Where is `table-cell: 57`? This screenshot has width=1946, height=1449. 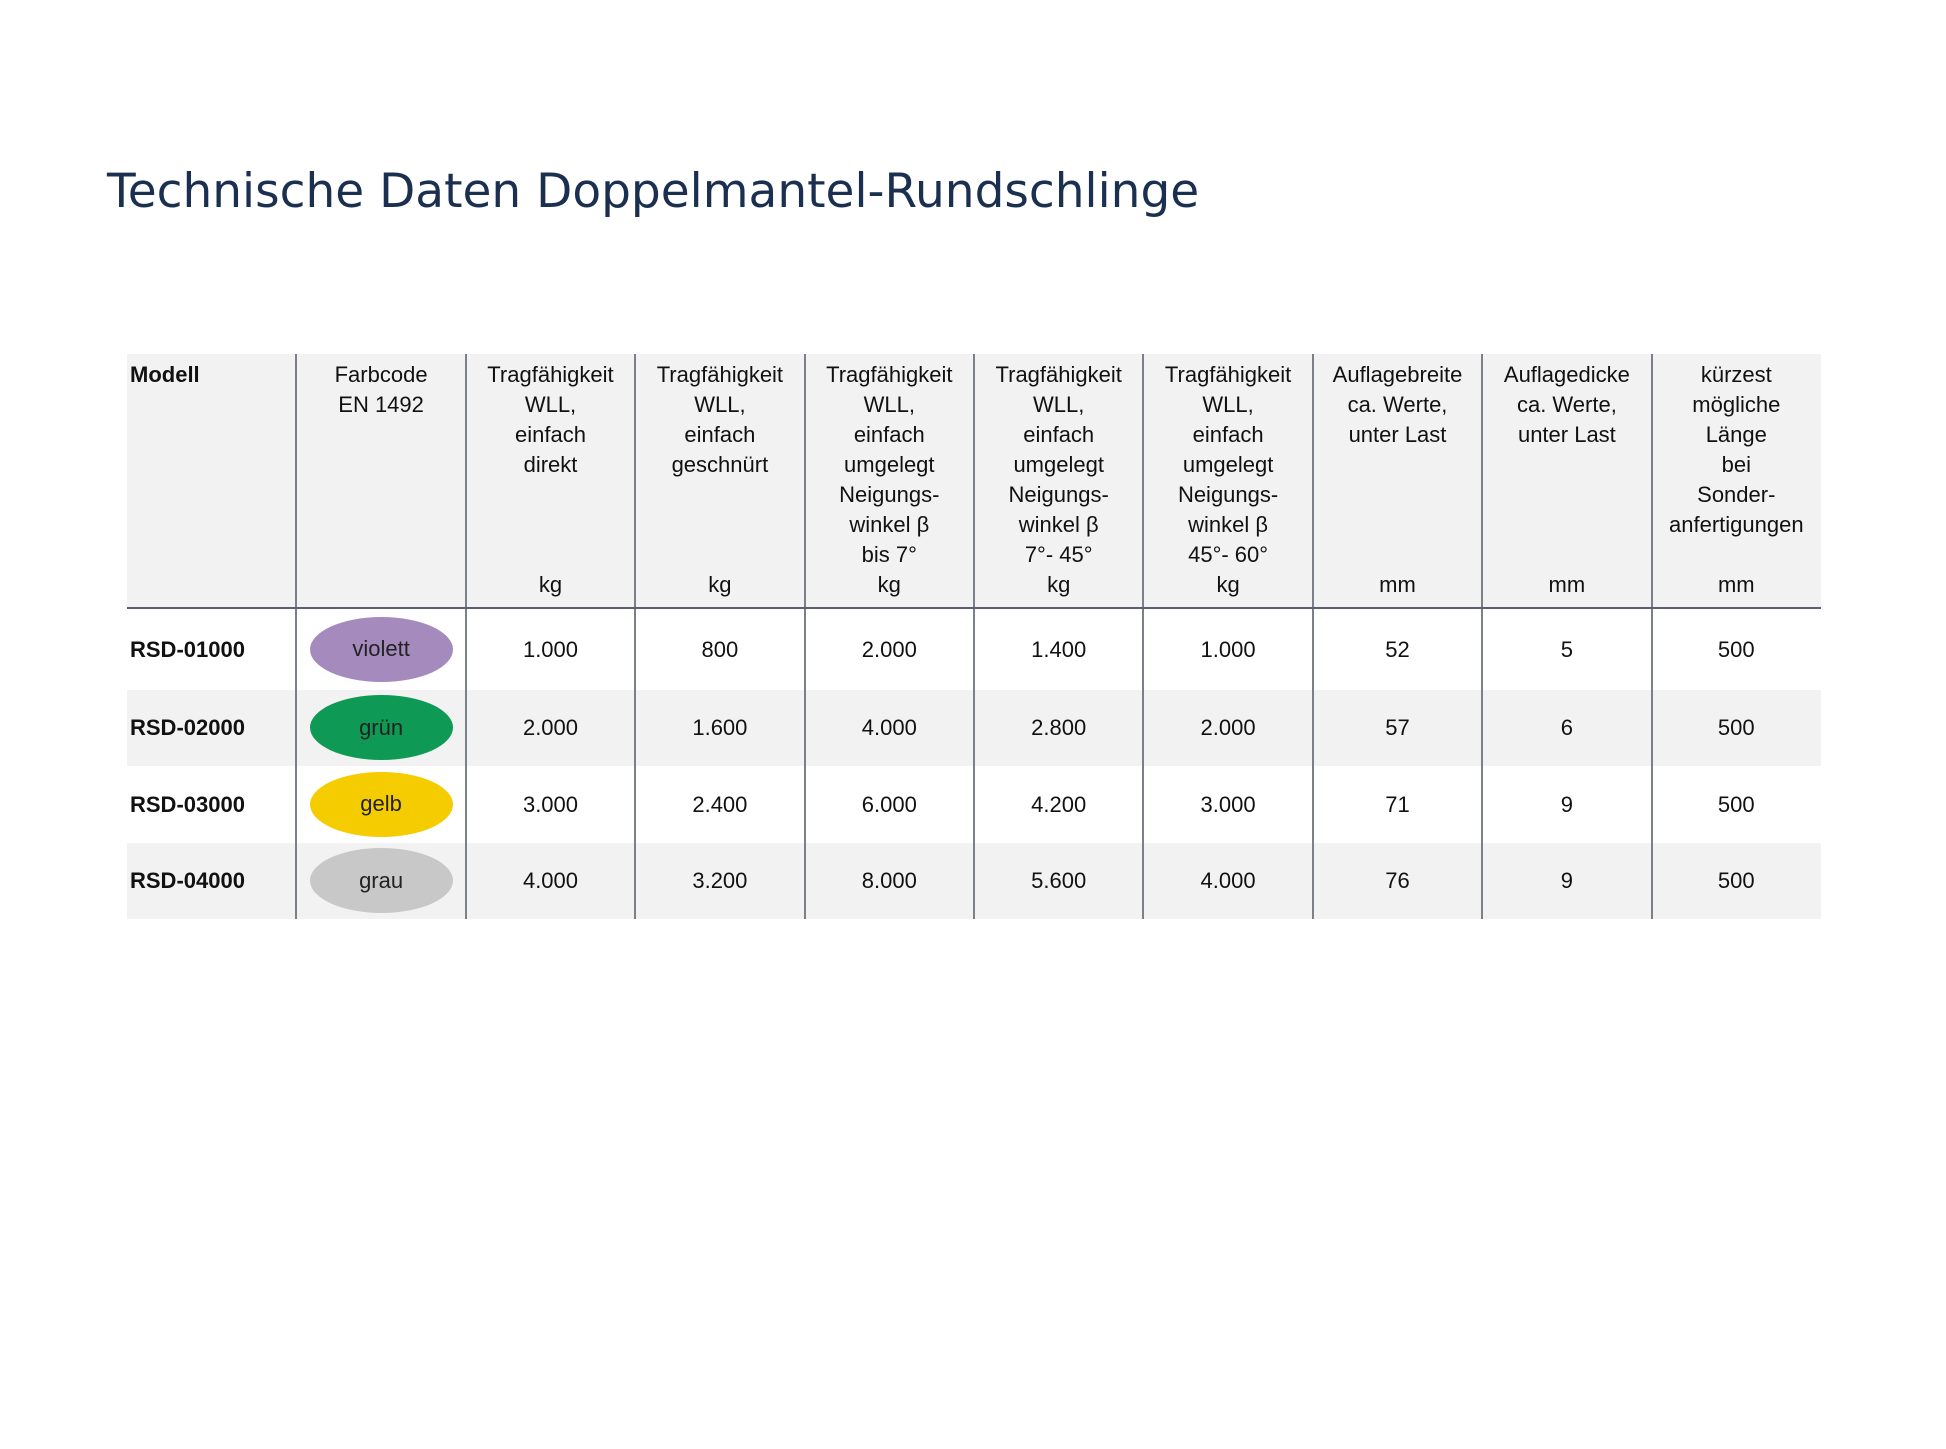
table-cell: 57 is located at coordinates (1397, 727).